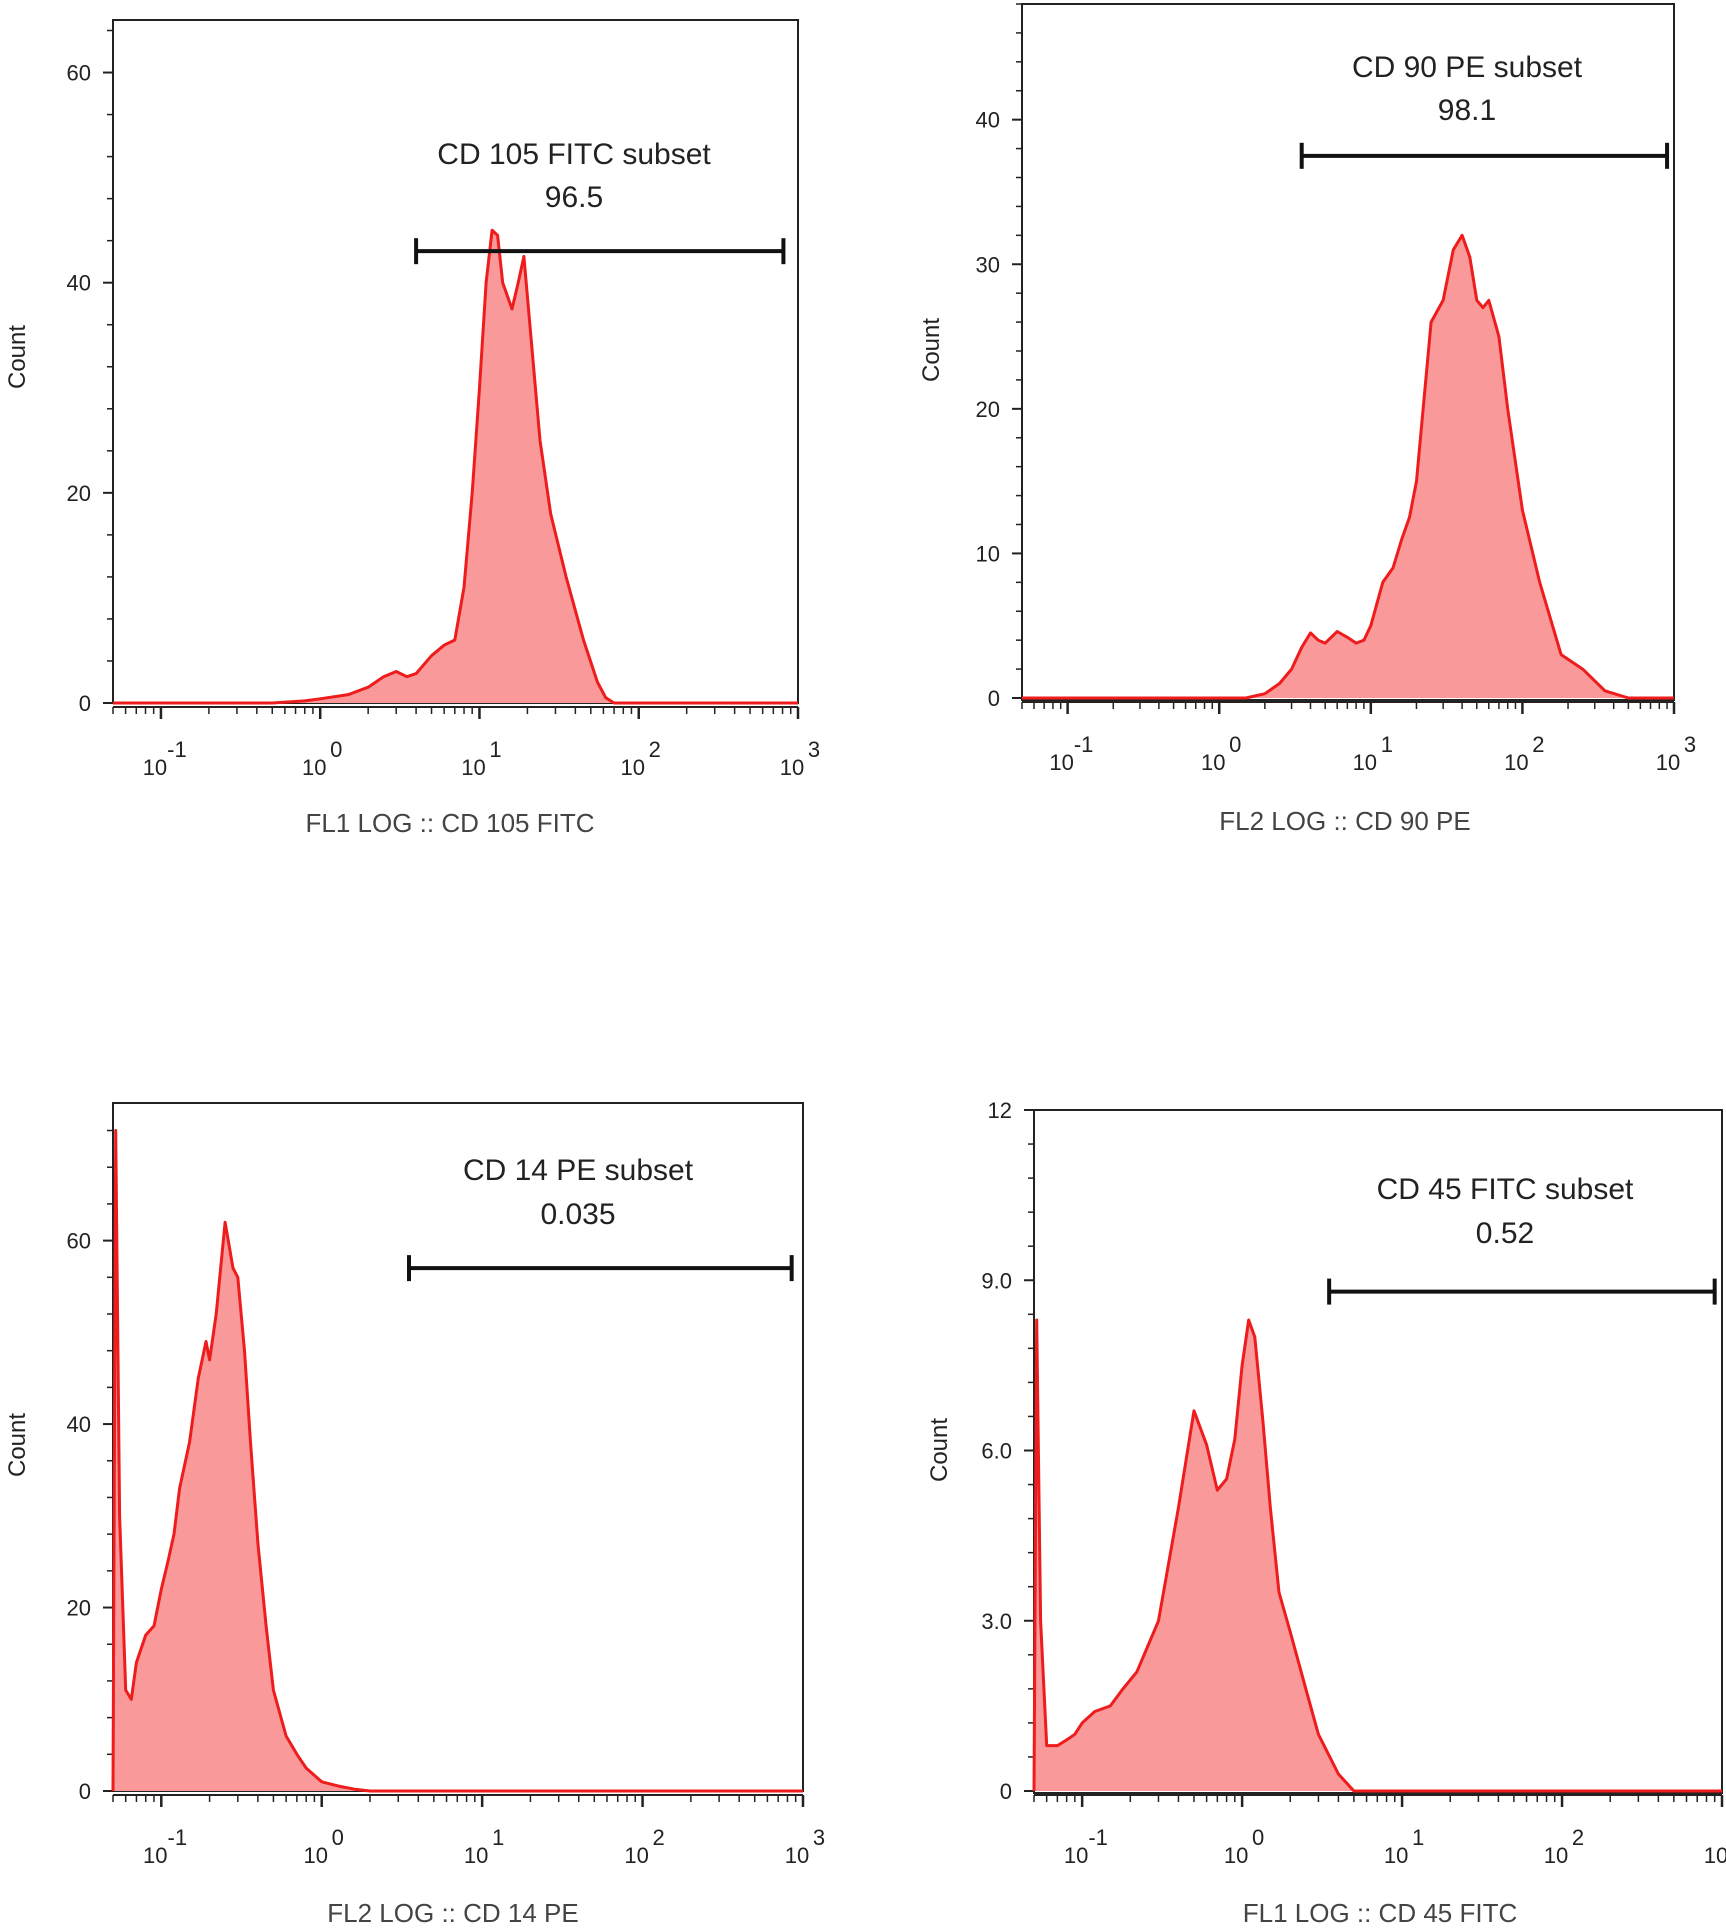  I want to click on gate-percentage: 0.035, so click(577, 1214).